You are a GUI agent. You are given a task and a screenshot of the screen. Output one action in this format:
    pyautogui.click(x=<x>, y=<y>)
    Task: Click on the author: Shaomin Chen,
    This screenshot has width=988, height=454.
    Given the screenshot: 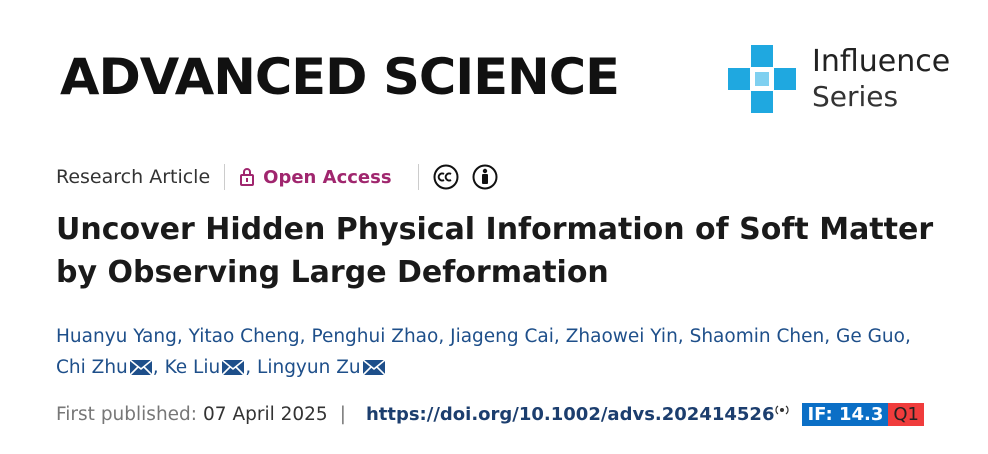 What is the action you would take?
    pyautogui.click(x=760, y=336)
    